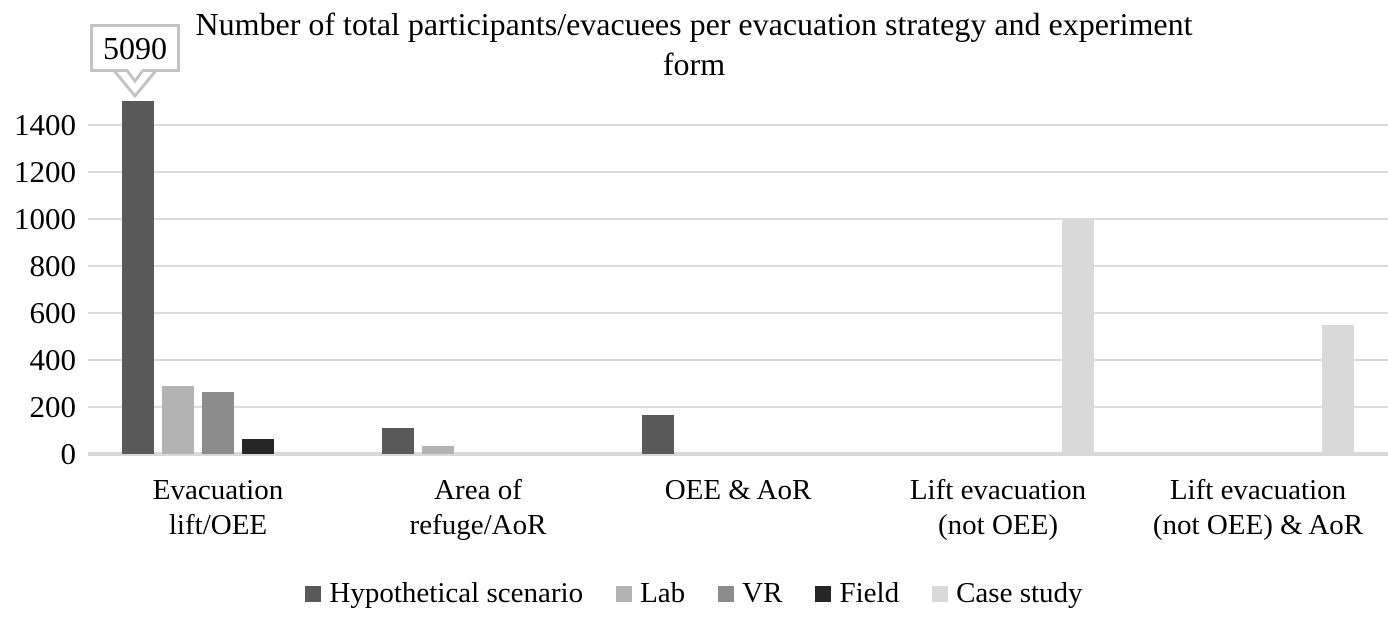  What do you see at coordinates (478, 507) in the screenshot?
I see `x-axis-label-area-of-refuge-aor: Area of refuge/AoR` at bounding box center [478, 507].